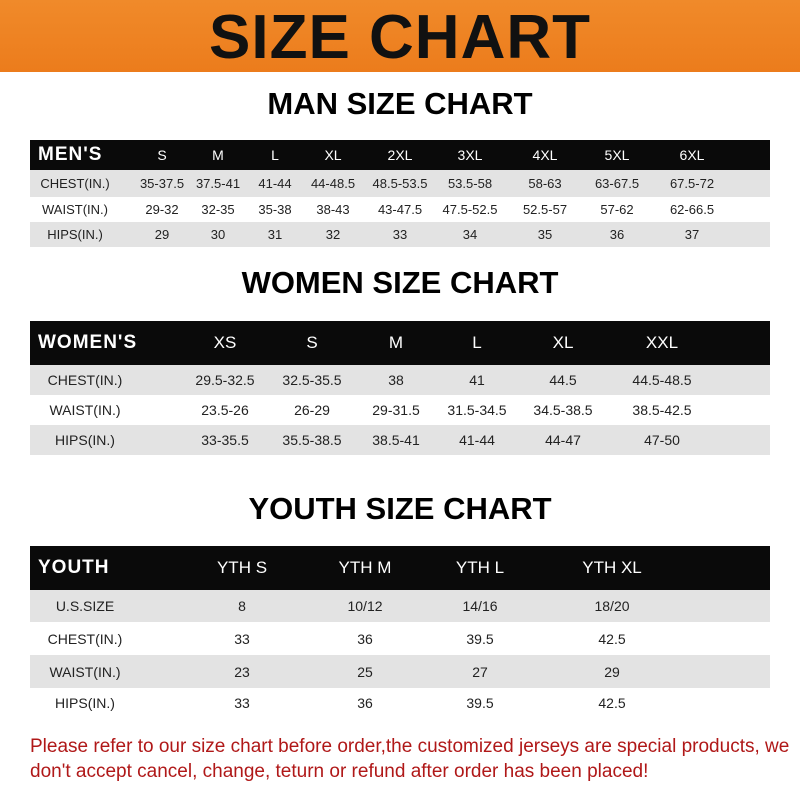  What do you see at coordinates (162, 183) in the screenshot?
I see `table-cell: 35-37.5` at bounding box center [162, 183].